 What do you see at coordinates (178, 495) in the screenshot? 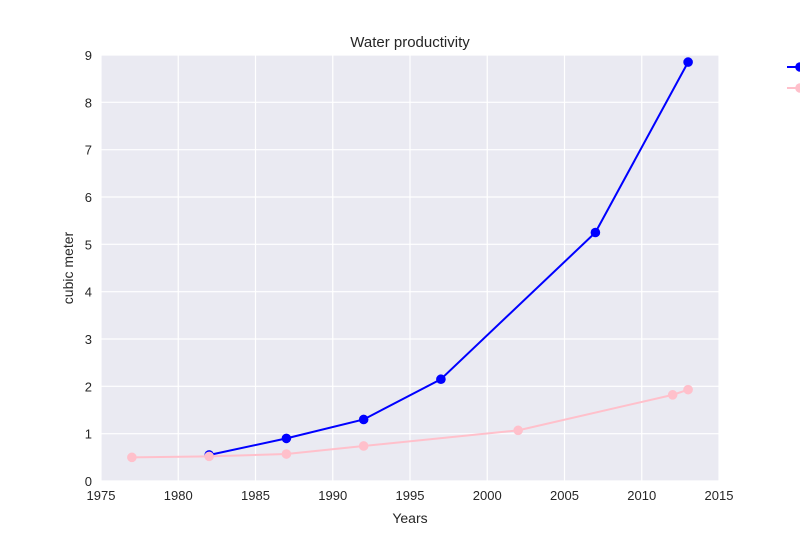
I see `x-tick-label: 1980` at bounding box center [178, 495].